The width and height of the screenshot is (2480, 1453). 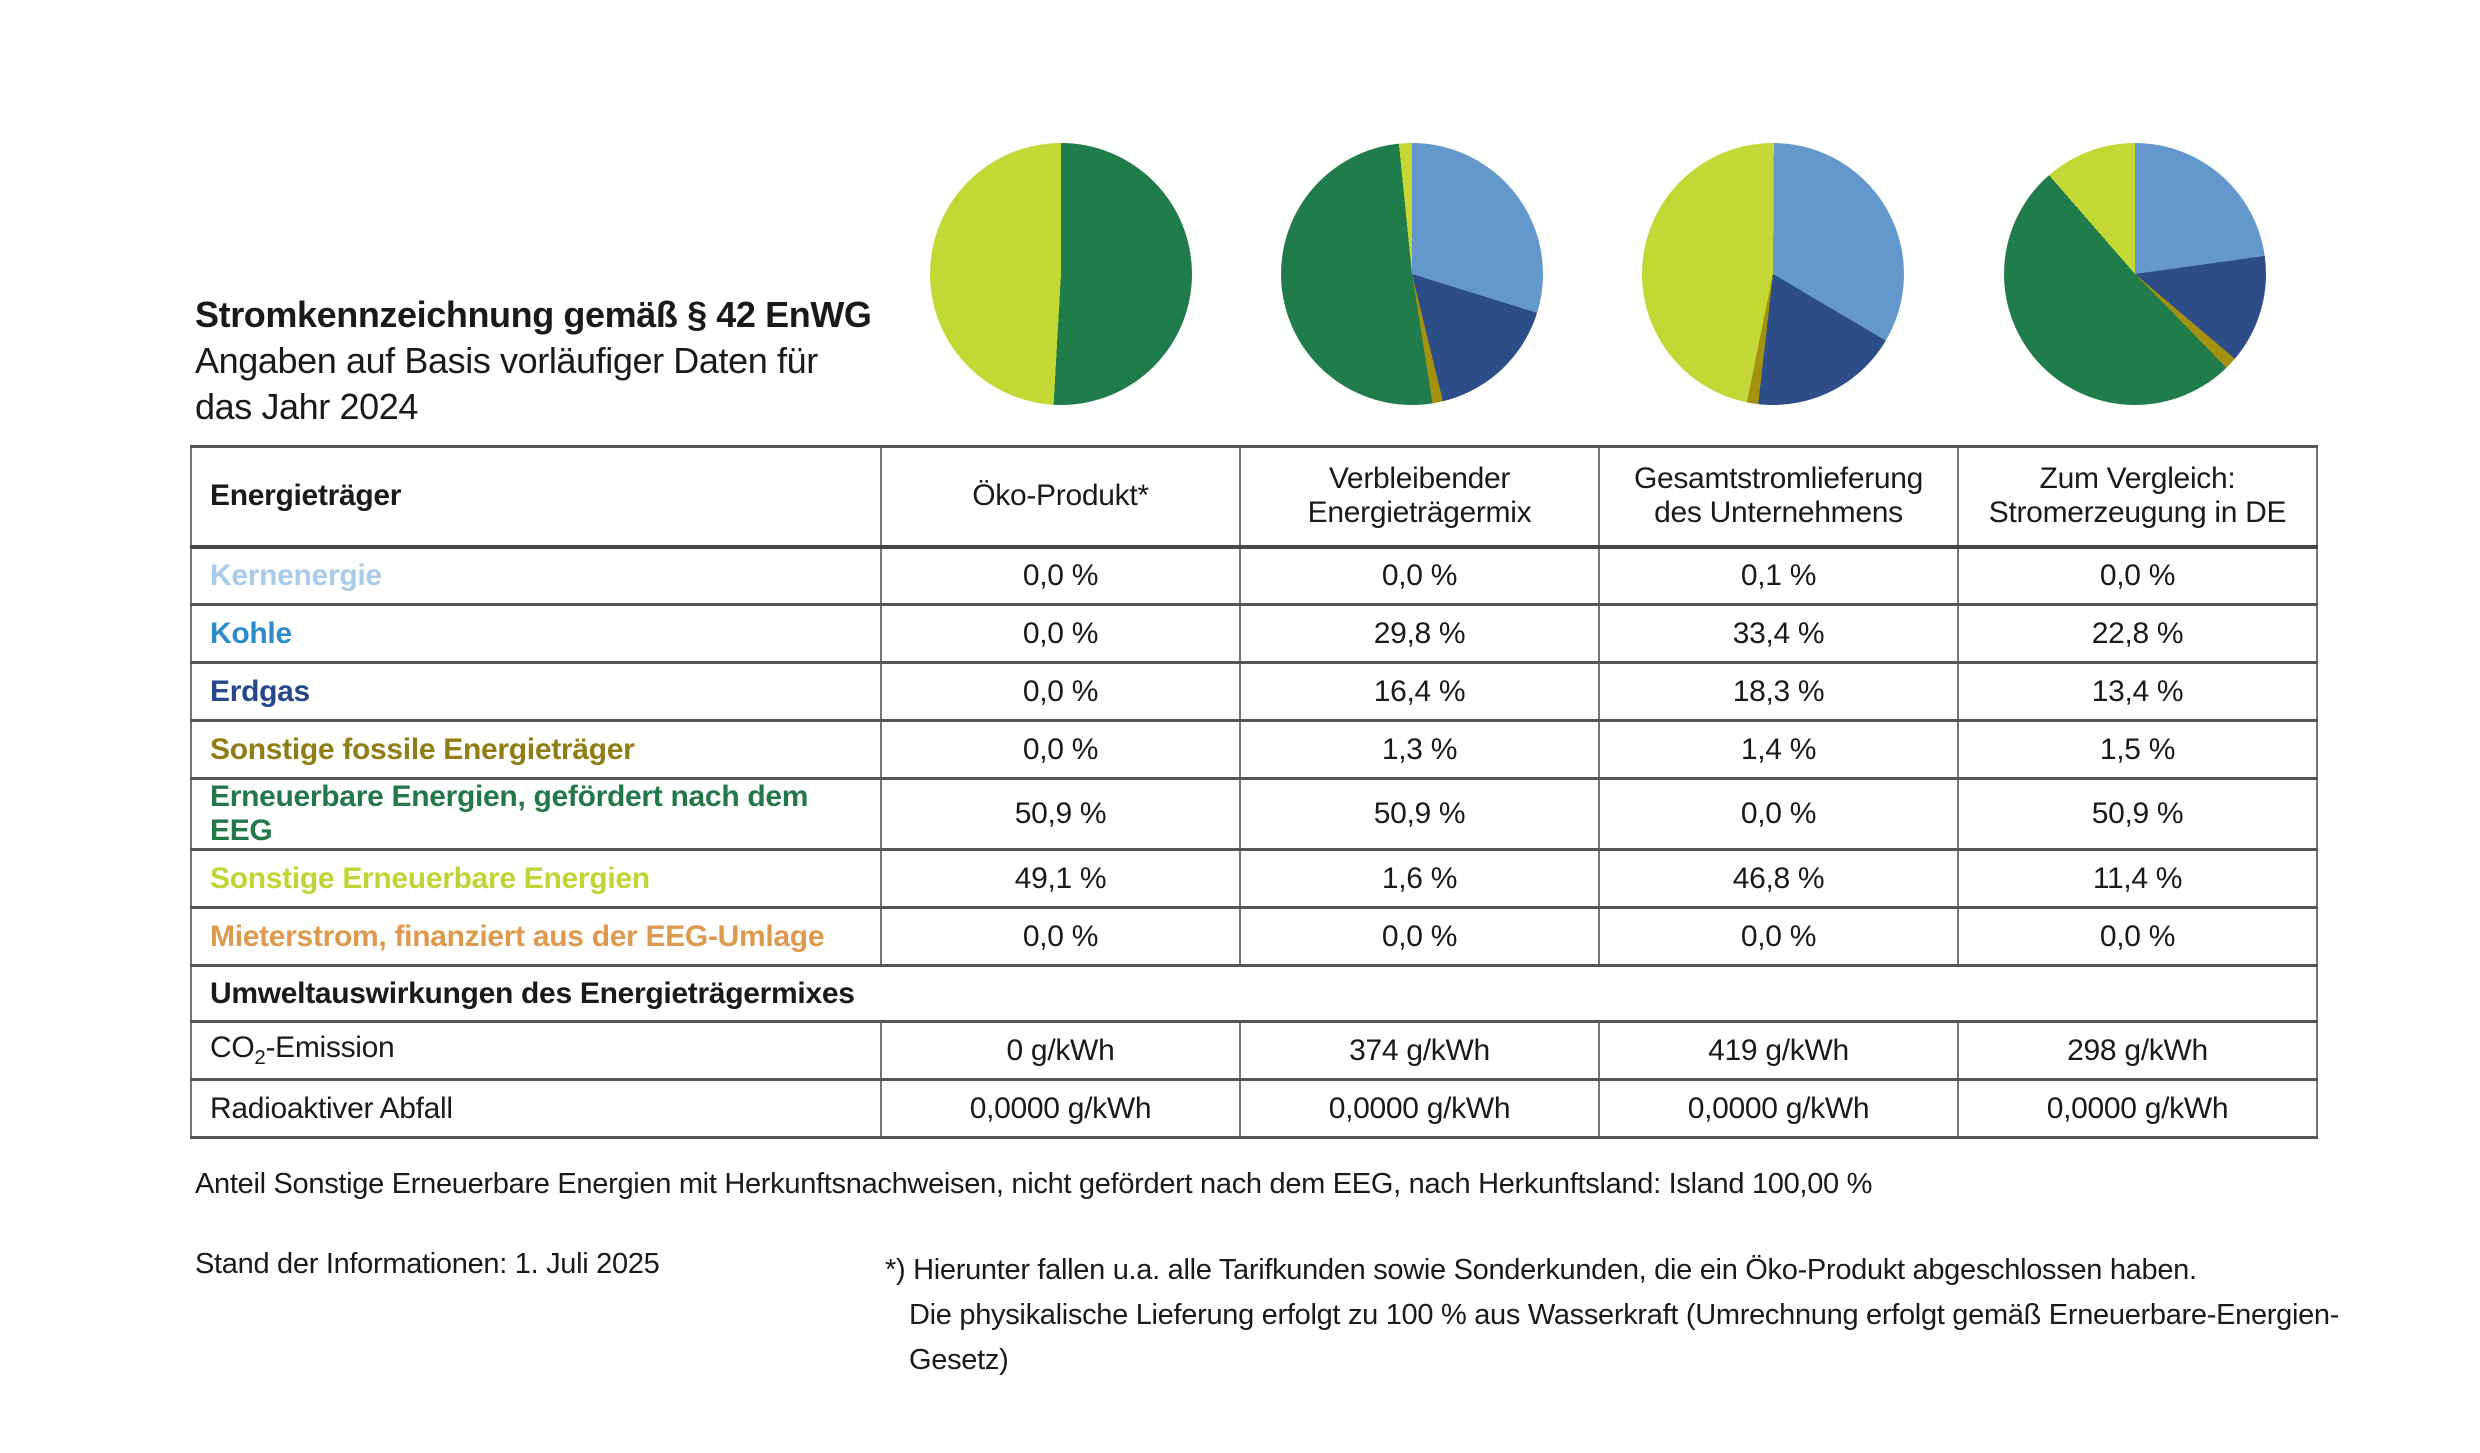 What do you see at coordinates (2137, 936) in the screenshot?
I see `value-mieterstrom-de: 0,0 %` at bounding box center [2137, 936].